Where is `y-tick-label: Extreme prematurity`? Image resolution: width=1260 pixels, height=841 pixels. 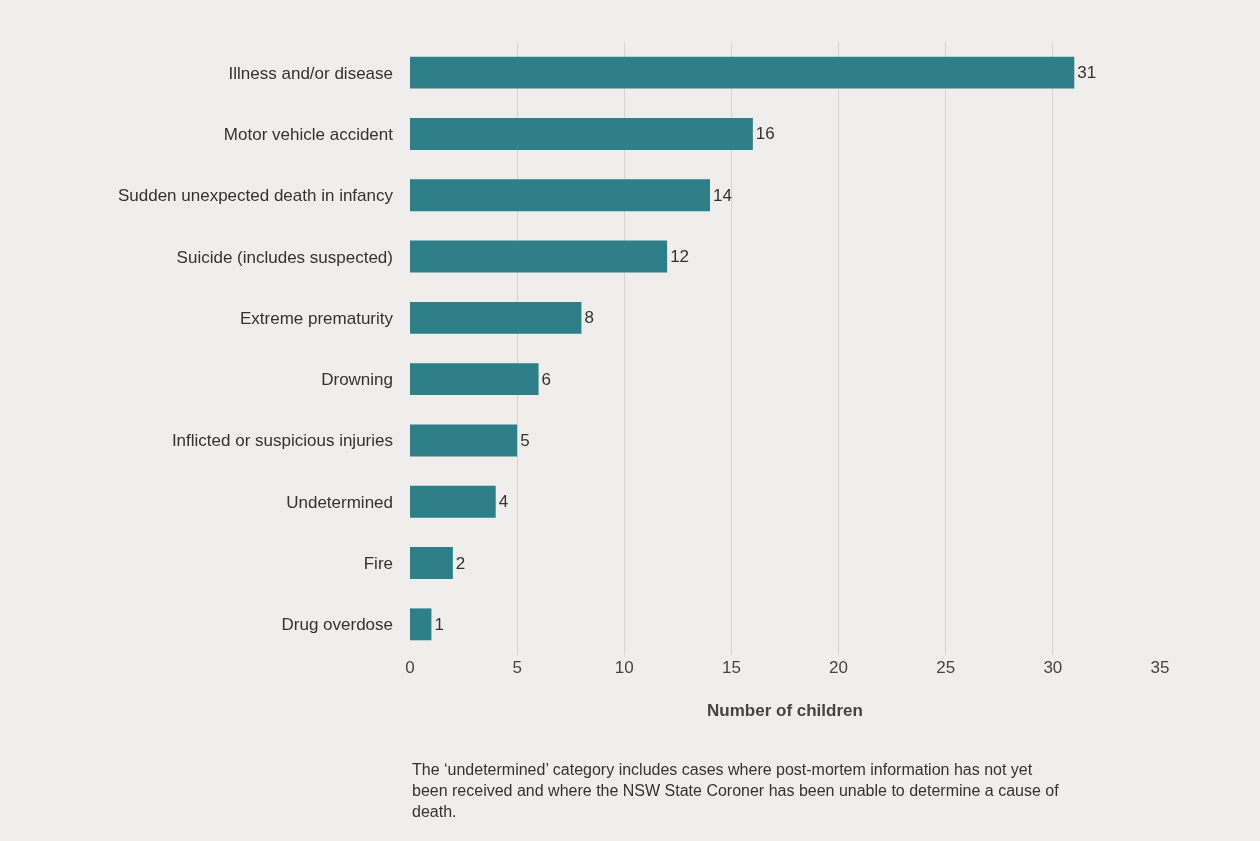
y-tick-label: Extreme prematurity is located at coordinates (316, 318).